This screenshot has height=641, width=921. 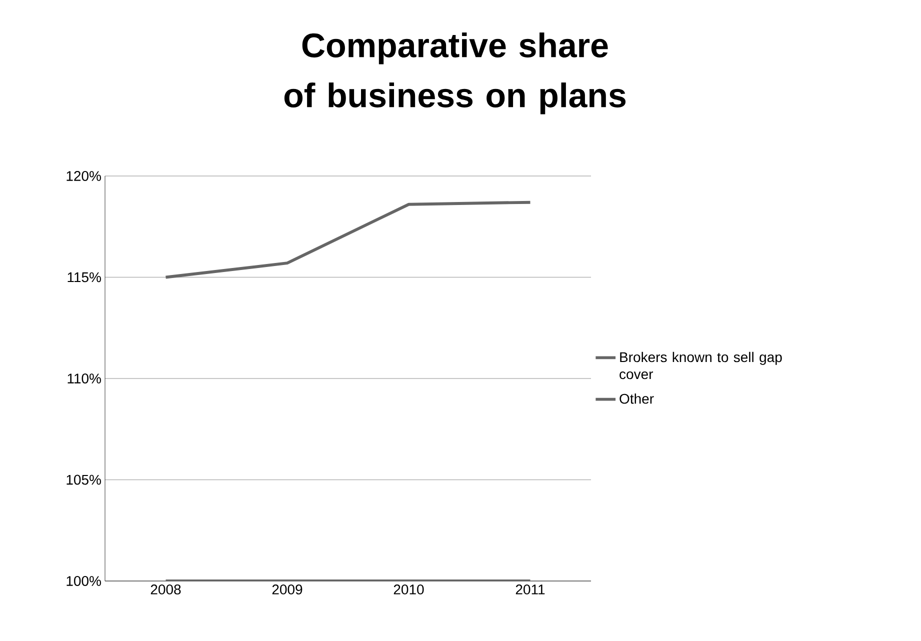 What do you see at coordinates (83, 176) in the screenshot?
I see `y-tick-label: 120%` at bounding box center [83, 176].